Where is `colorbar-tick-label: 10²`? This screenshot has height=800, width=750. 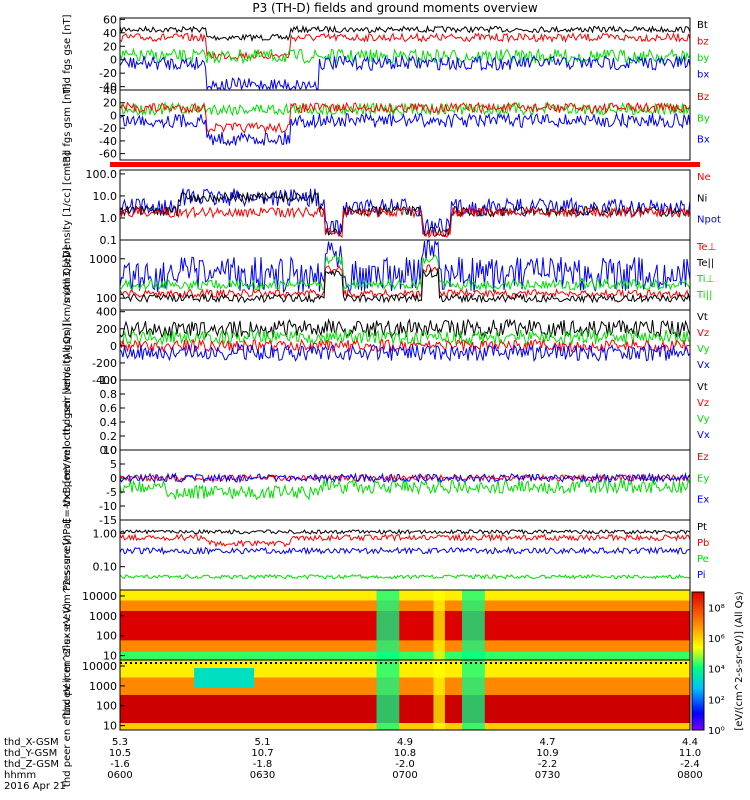 colorbar-tick-label: 10² is located at coordinates (716, 700).